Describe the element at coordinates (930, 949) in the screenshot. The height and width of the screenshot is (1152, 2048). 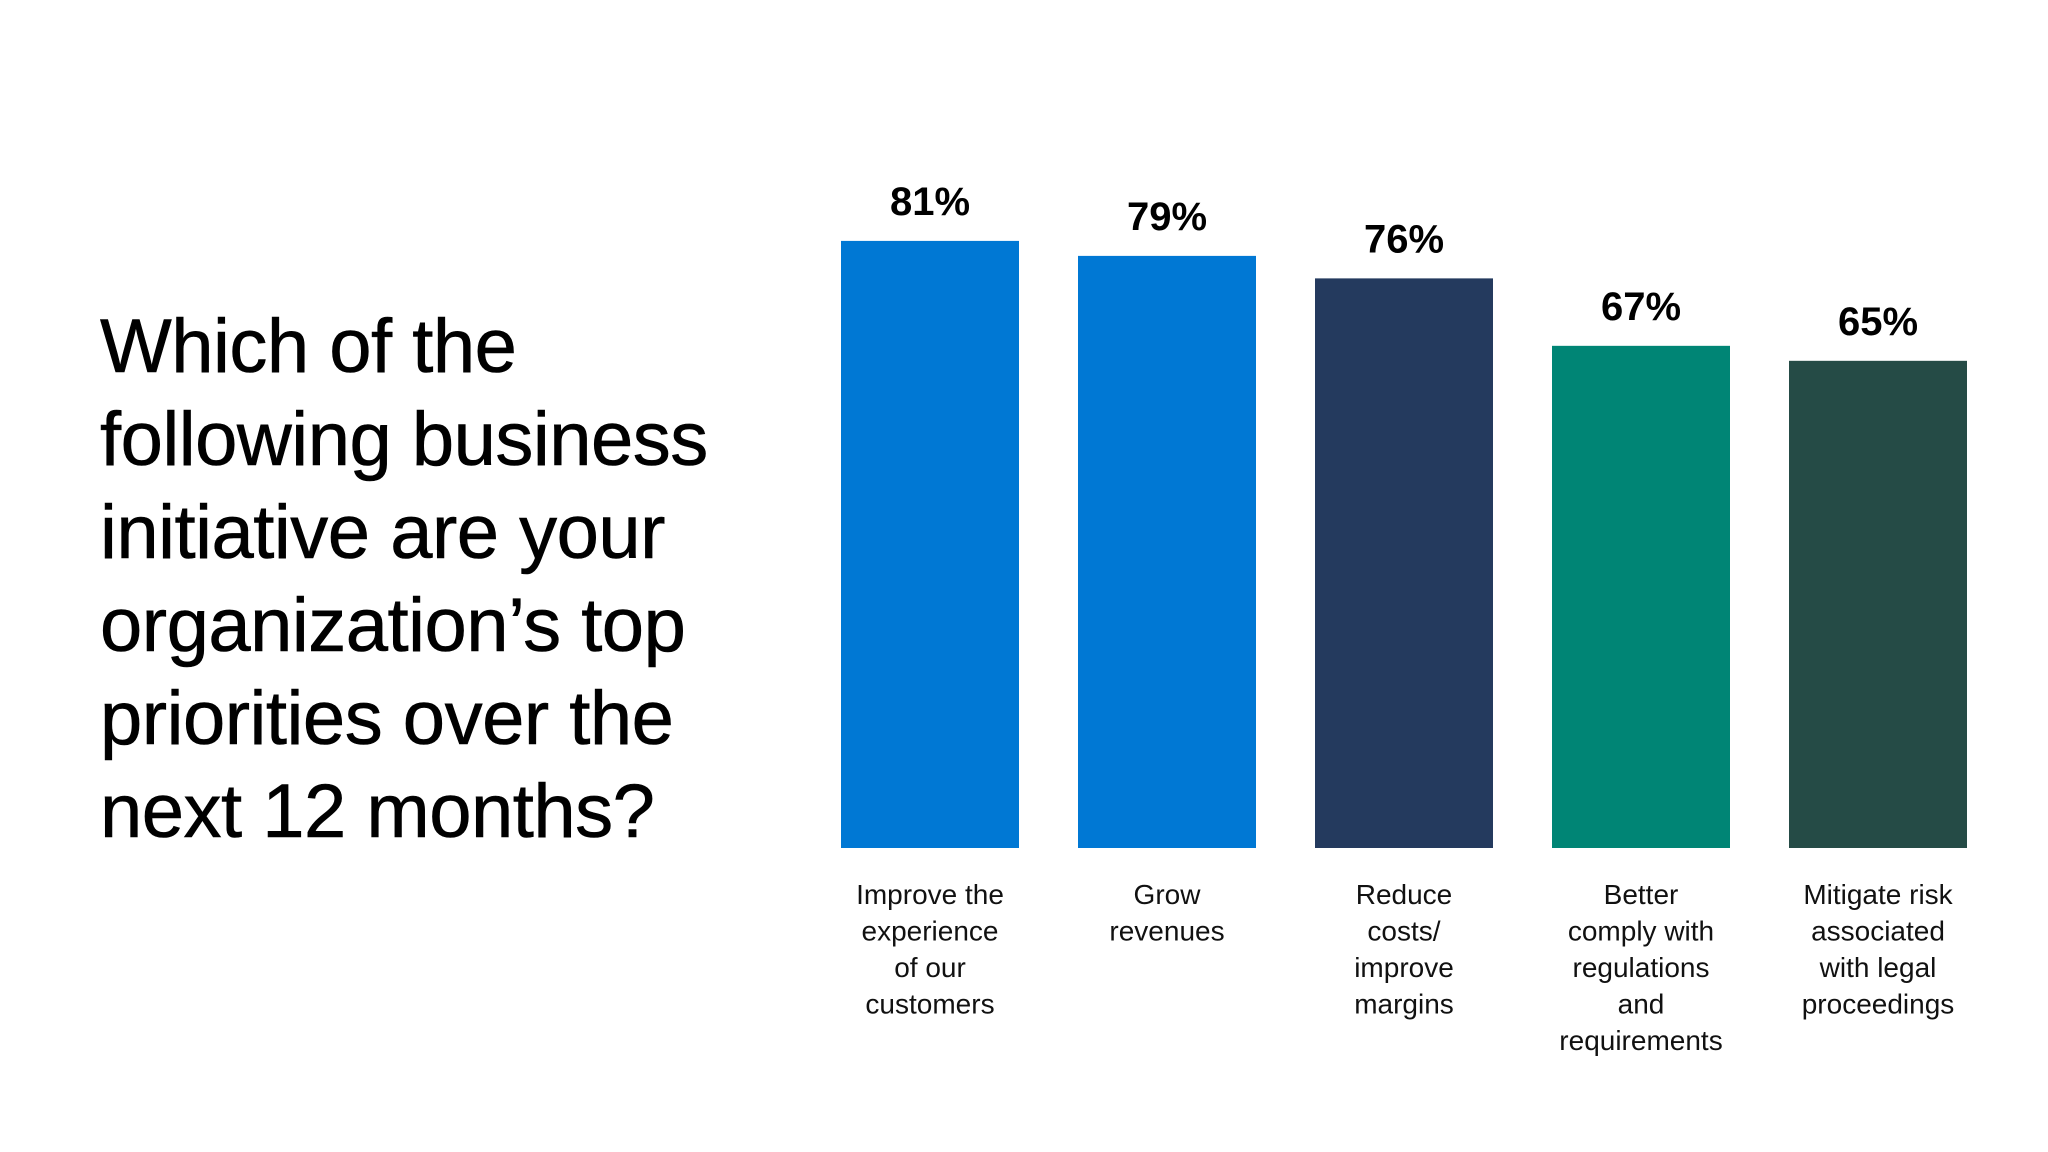
I see `category-label-1: Improve the experience of our customers` at that location.